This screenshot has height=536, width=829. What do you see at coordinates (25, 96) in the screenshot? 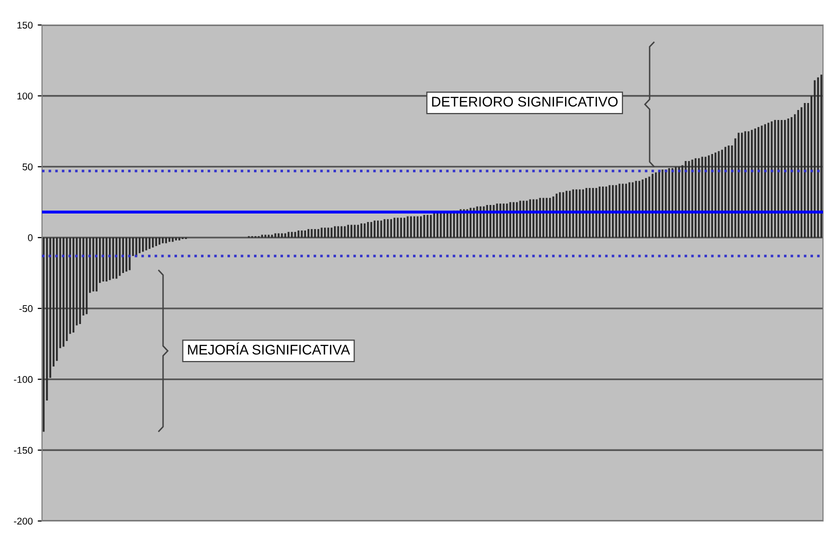
I see `y-tick-label: 100` at bounding box center [25, 96].